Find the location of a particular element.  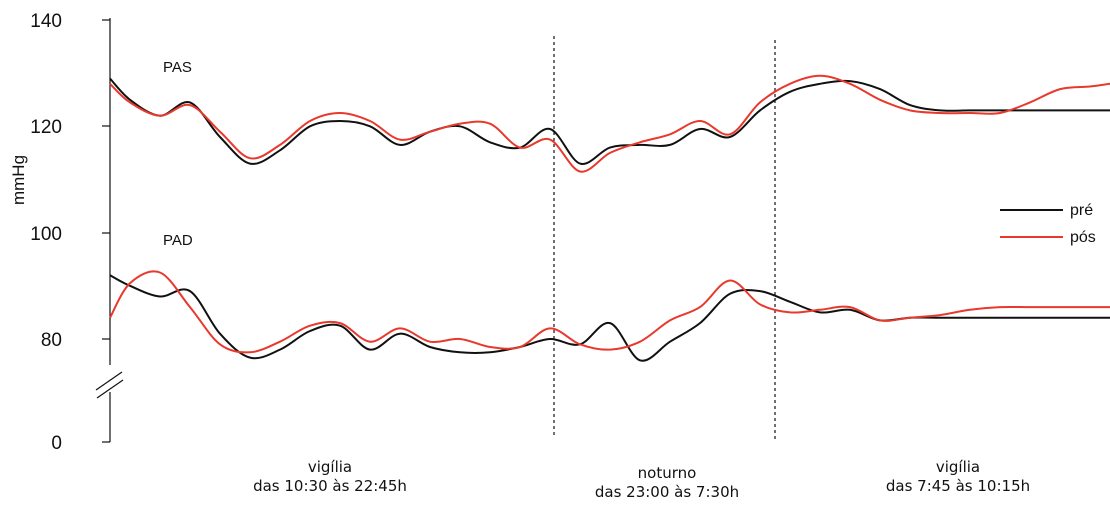

y-axis-label: mmHg is located at coordinates (18, 180).